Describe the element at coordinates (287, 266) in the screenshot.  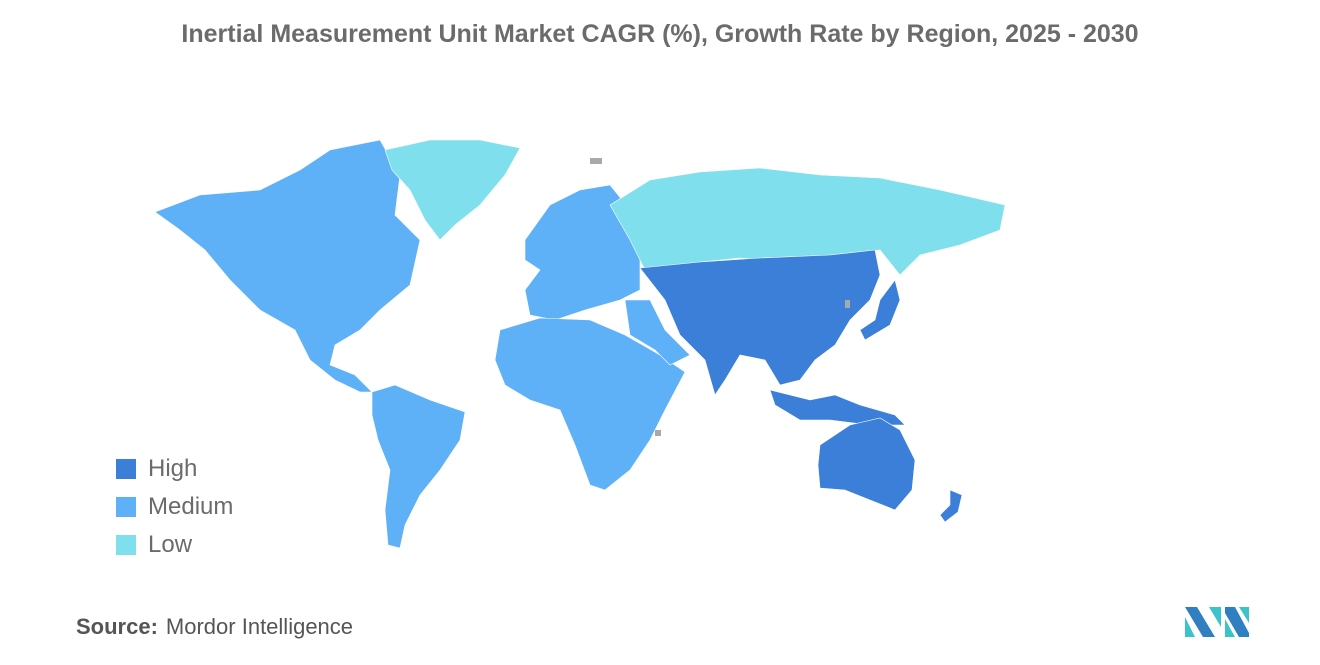
I see `region-north-america` at that location.